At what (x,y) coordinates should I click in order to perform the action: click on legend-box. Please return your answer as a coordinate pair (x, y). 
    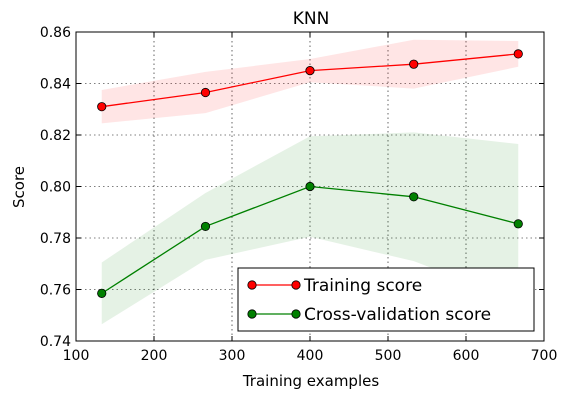
    Looking at the image, I should click on (386, 299).